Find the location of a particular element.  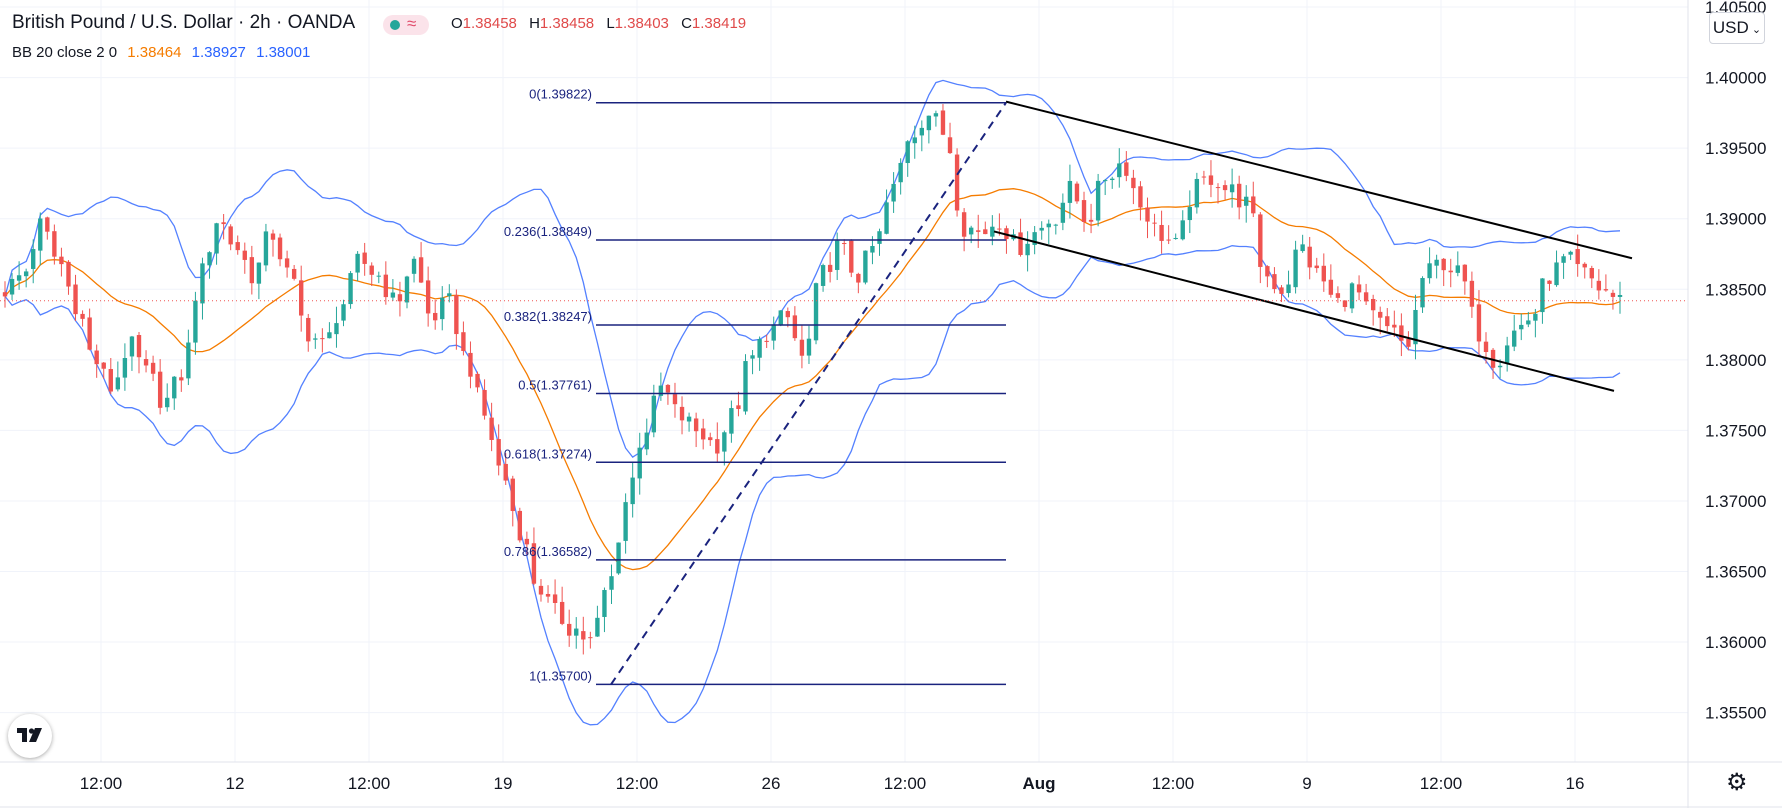

currency-button: USD ⌄ is located at coordinates (1737, 28).